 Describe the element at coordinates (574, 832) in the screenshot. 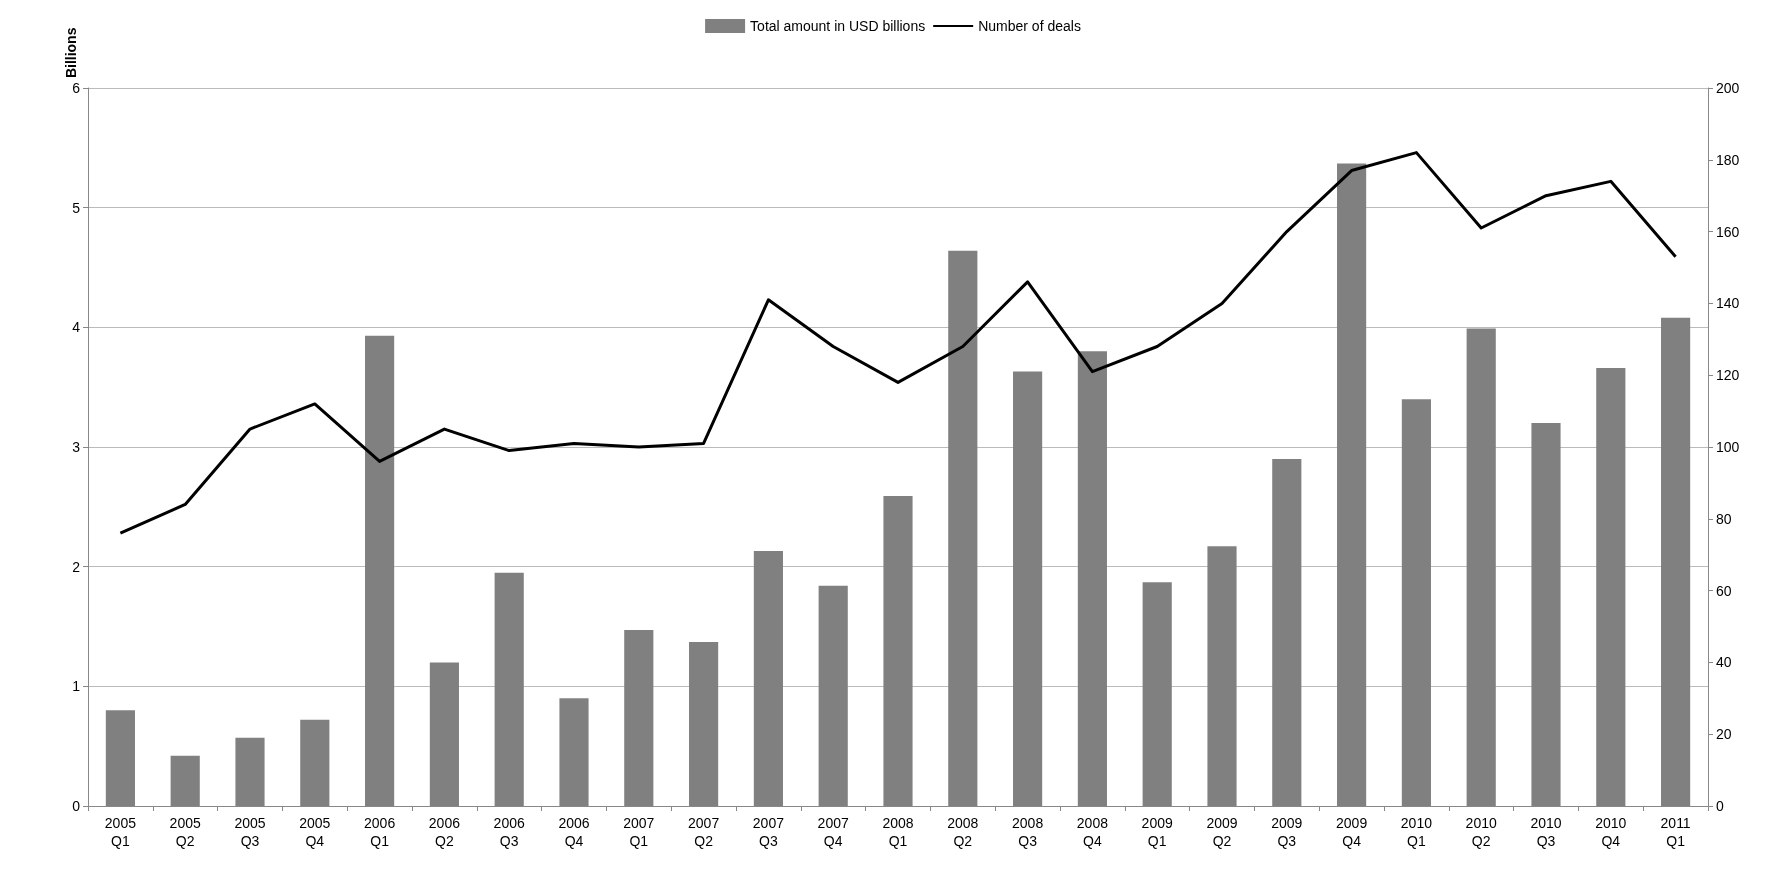

I see `x-tick-label: 2006 Q4` at that location.